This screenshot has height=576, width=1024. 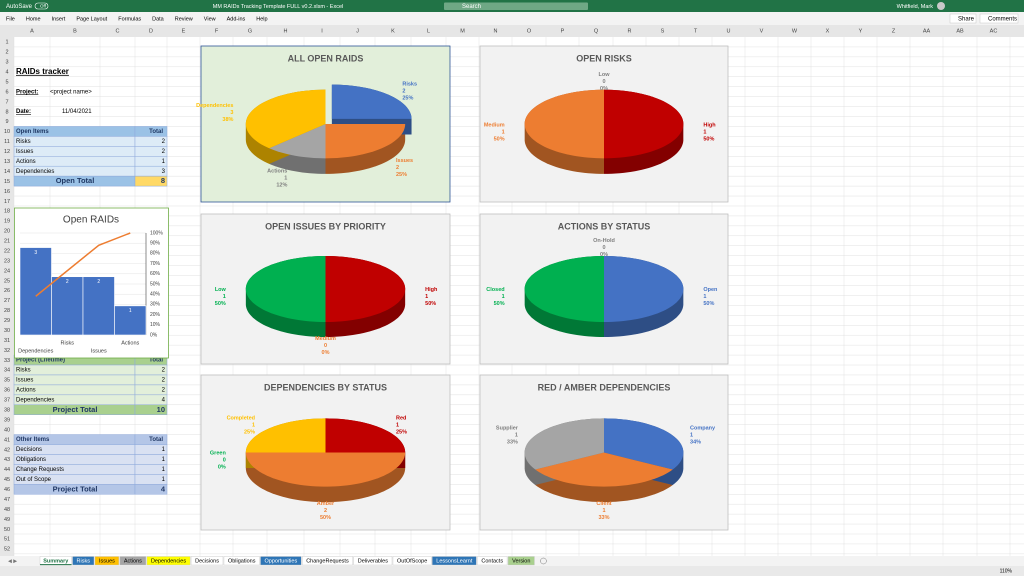 I want to click on slice-name: Completed, so click(x=241, y=418).